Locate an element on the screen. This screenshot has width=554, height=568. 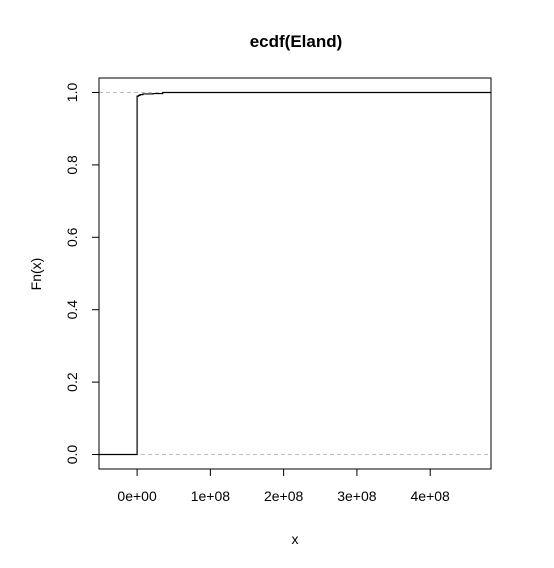
x-tick-label-1: 1e+08 is located at coordinates (211, 496).